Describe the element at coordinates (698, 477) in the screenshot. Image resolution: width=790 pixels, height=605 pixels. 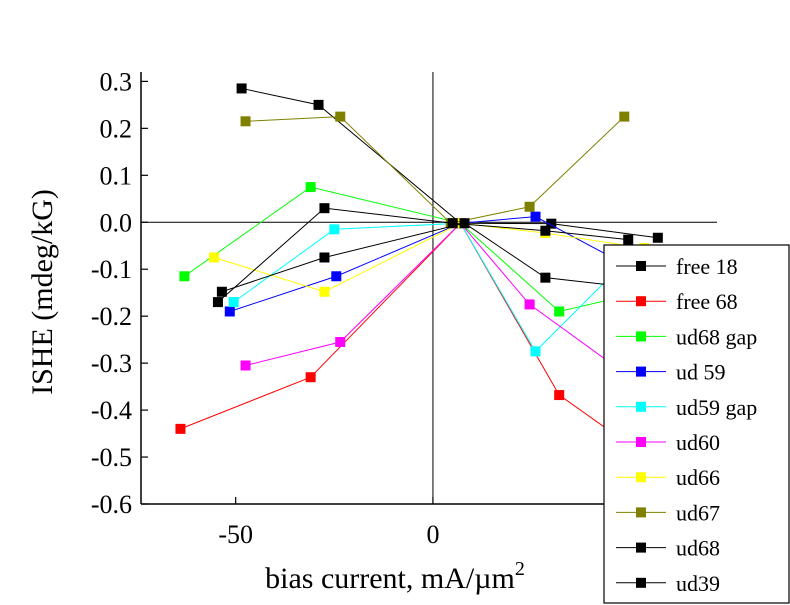
I see `legend-label: ud66` at that location.